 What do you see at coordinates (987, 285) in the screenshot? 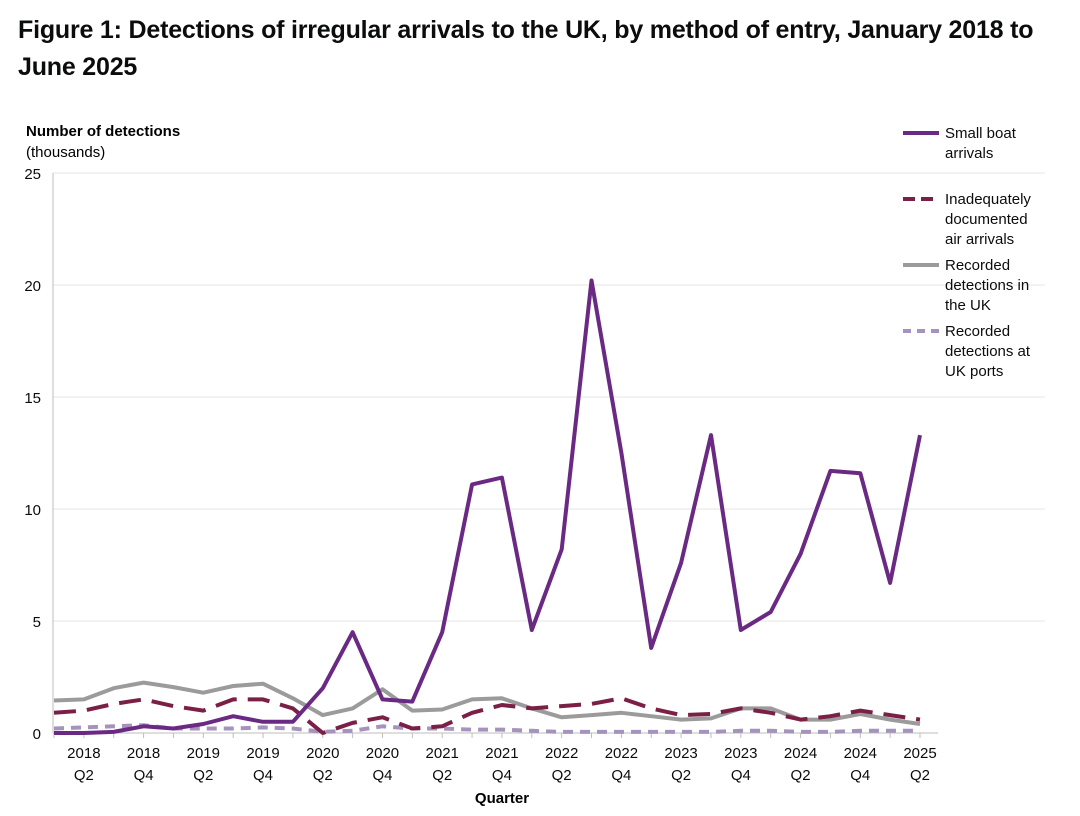
I see `legend-label-2: detections in` at bounding box center [987, 285].